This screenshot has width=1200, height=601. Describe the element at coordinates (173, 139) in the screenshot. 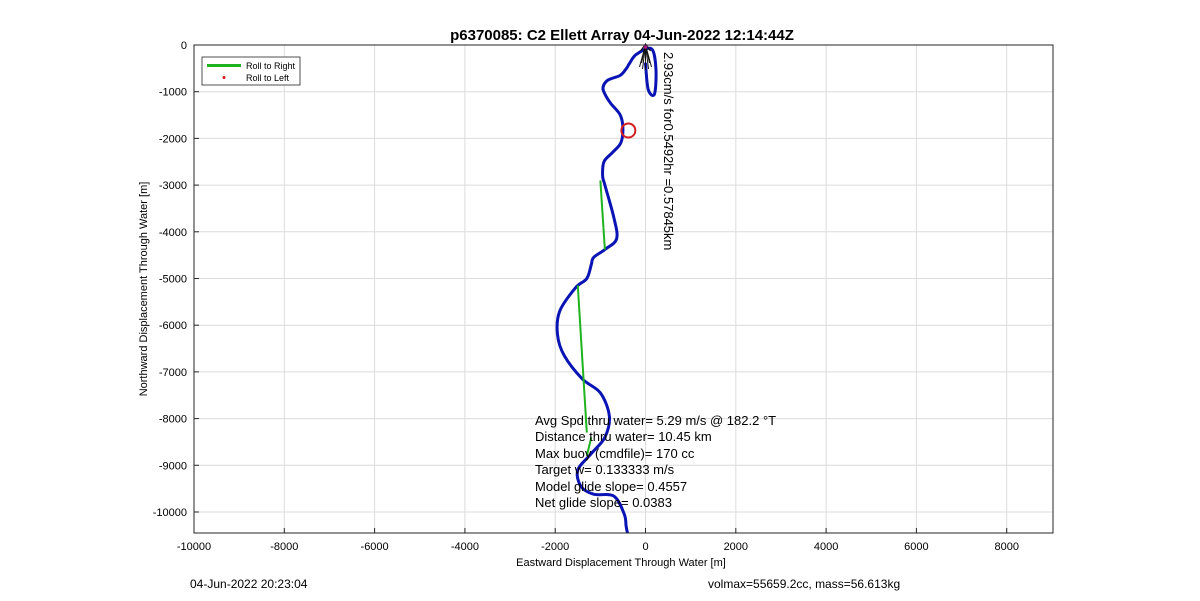

I see `y-tick-label: -2000` at that location.